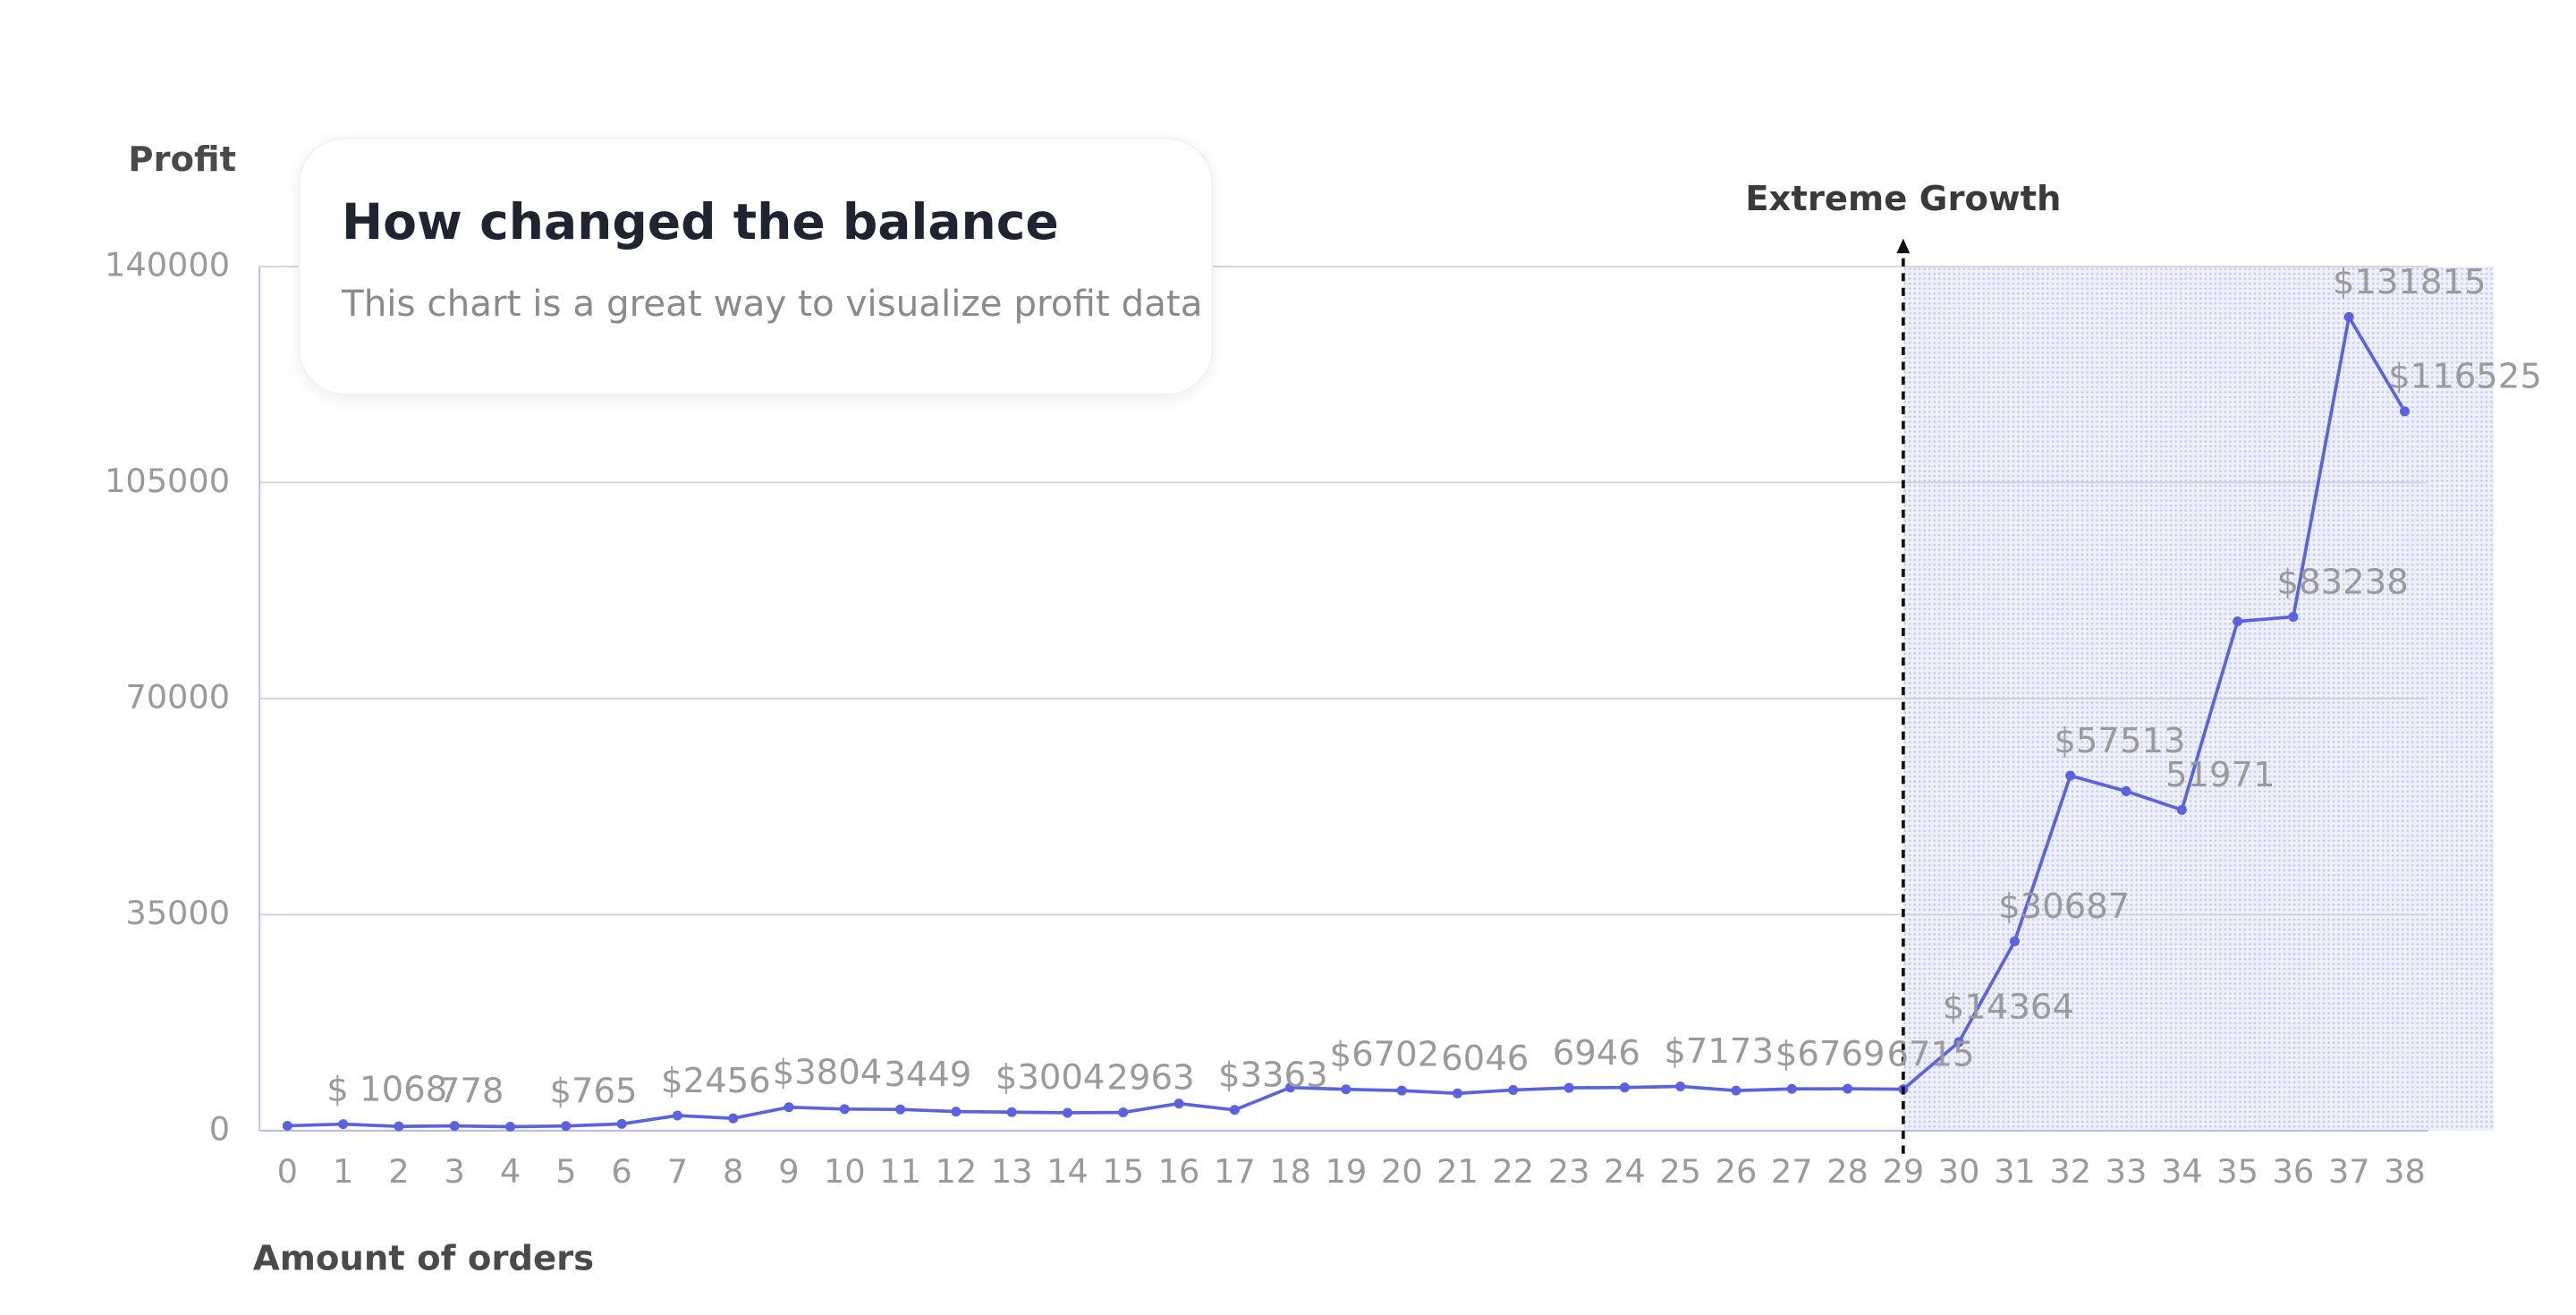 The height and width of the screenshot is (1315, 2576). Describe the element at coordinates (957, 1171) in the screenshot. I see `x-tick-label: 12` at that location.